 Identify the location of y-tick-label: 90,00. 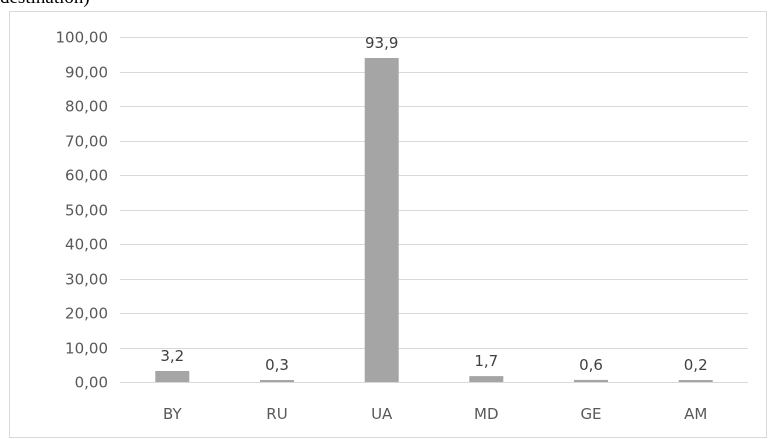
(86, 73).